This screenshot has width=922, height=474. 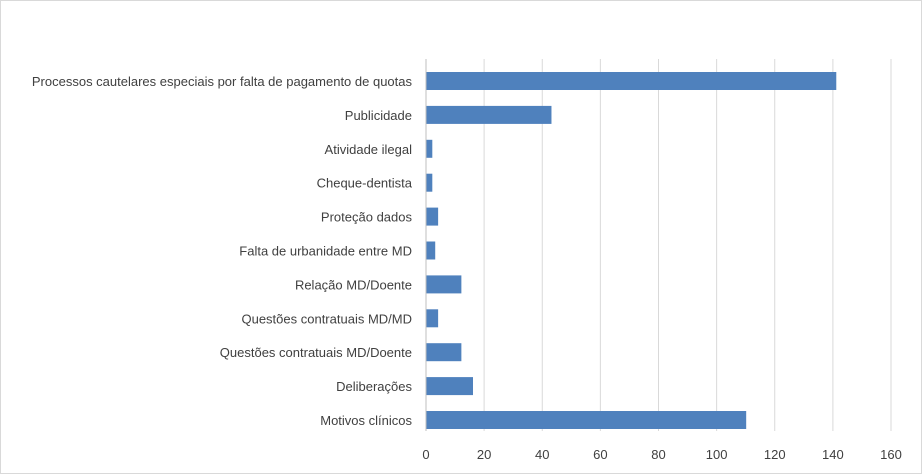 I want to click on x-tick-label: 40, so click(x=542, y=454).